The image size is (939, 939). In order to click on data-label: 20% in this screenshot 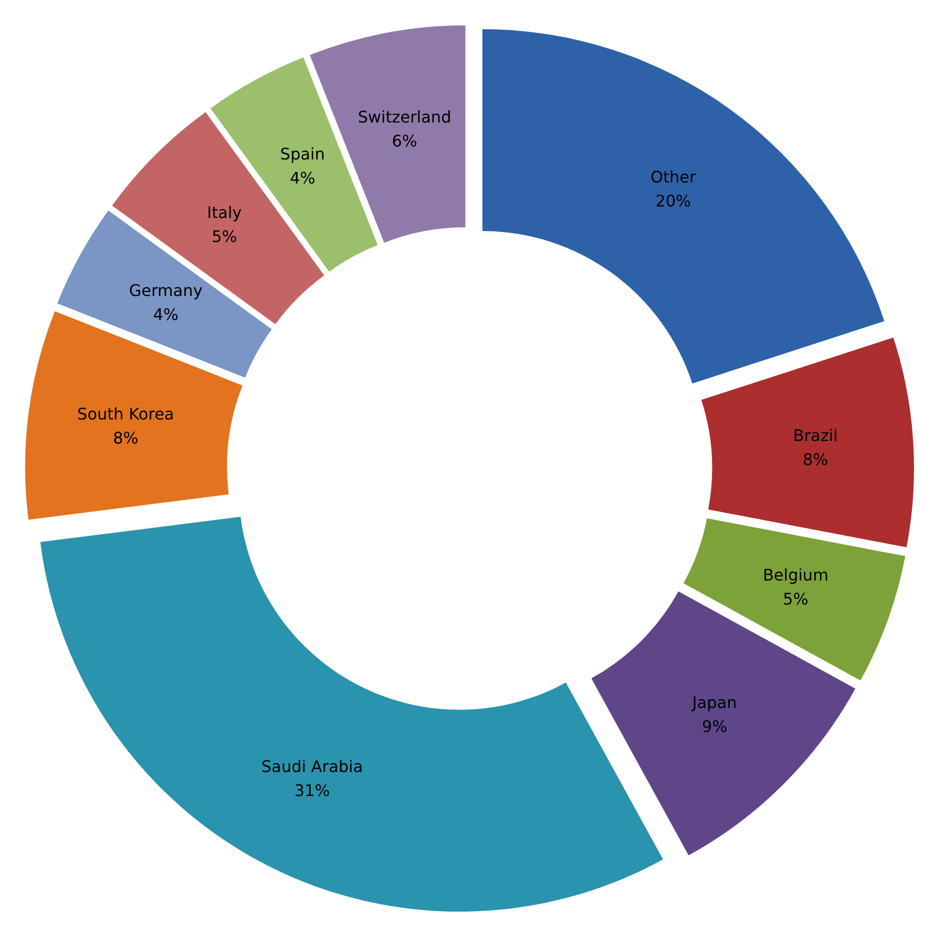, I will do `click(673, 201)`.